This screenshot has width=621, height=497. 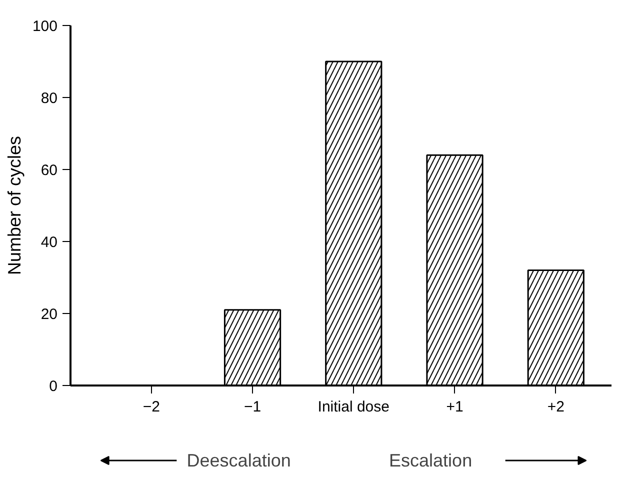 I want to click on x-tick-label: +1, so click(x=455, y=407).